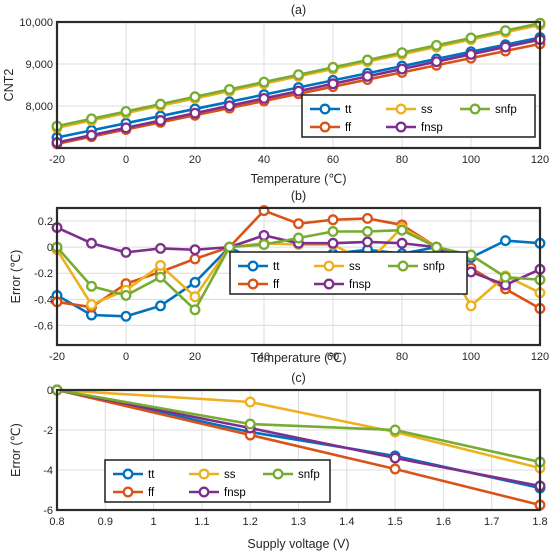 The width and height of the screenshot is (550, 558). Describe the element at coordinates (105, 522) in the screenshot. I see `x-tick-label: 0.9` at that location.